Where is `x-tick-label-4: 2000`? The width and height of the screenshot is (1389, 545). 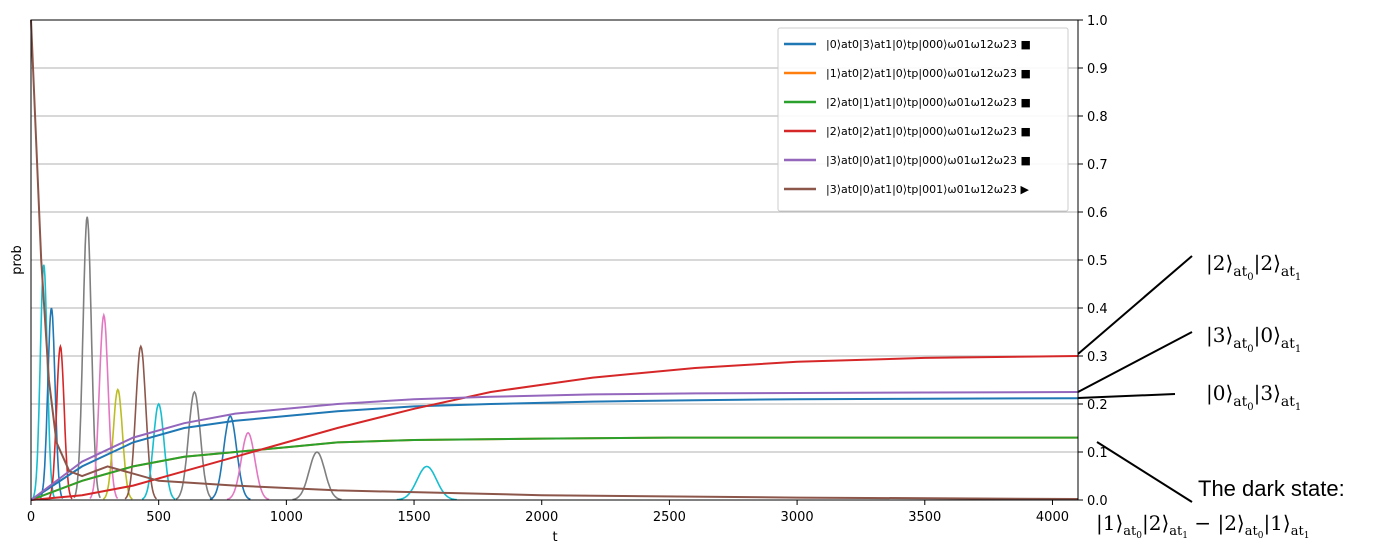 x-tick-label-4: 2000 is located at coordinates (541, 517).